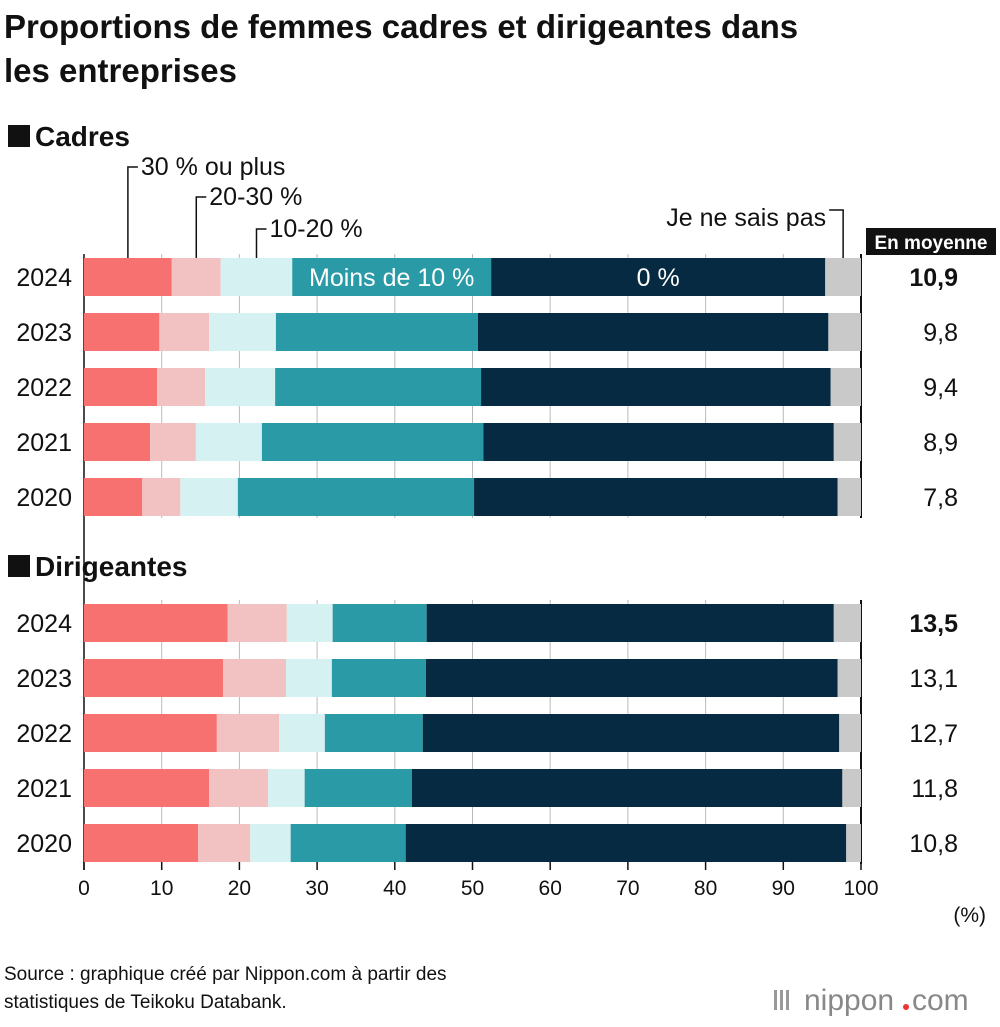  Describe the element at coordinates (19, 136) in the screenshot. I see `panel-marker-icon` at that location.